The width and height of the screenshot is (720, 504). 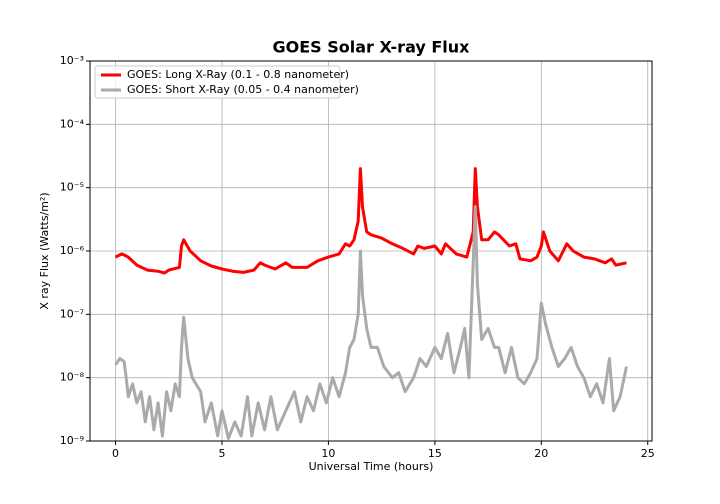 I want to click on y-tick-label: 10⁻⁶, so click(x=72, y=250).